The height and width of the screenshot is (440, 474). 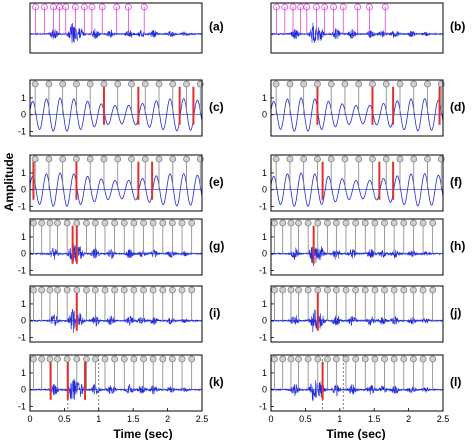 What do you see at coordinates (455, 382) in the screenshot?
I see `panel-label: (l)` at bounding box center [455, 382].